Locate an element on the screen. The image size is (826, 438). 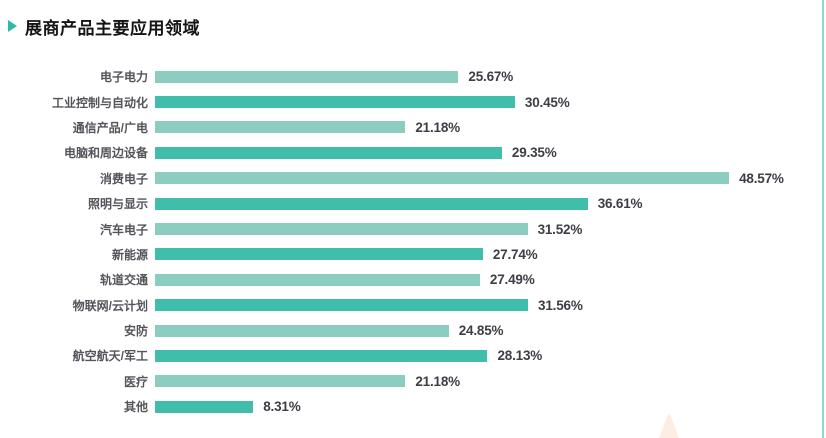
chart-row: 物联网/云计划 31.56% is located at coordinates (413, 305).